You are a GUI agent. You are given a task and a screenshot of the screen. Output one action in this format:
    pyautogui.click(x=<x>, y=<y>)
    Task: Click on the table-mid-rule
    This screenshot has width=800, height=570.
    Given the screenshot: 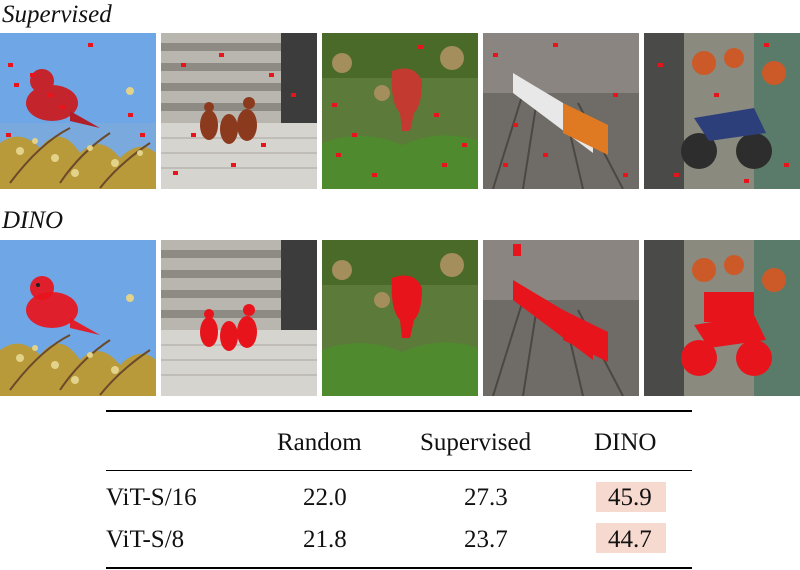 What is the action you would take?
    pyautogui.click(x=399, y=470)
    